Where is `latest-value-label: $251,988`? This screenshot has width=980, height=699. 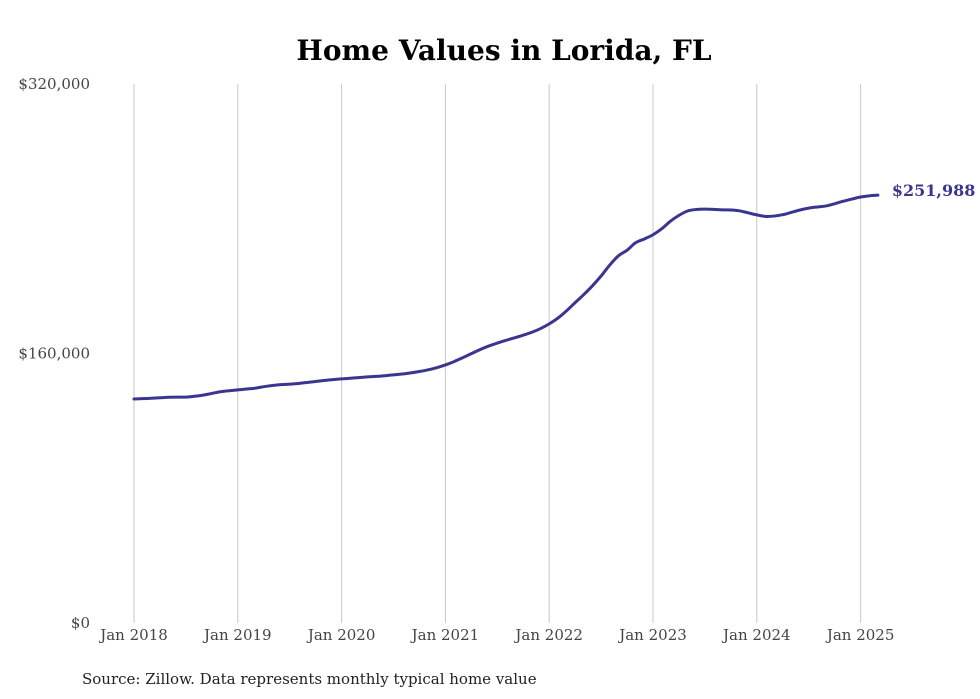 latest-value-label: $251,988 is located at coordinates (934, 190).